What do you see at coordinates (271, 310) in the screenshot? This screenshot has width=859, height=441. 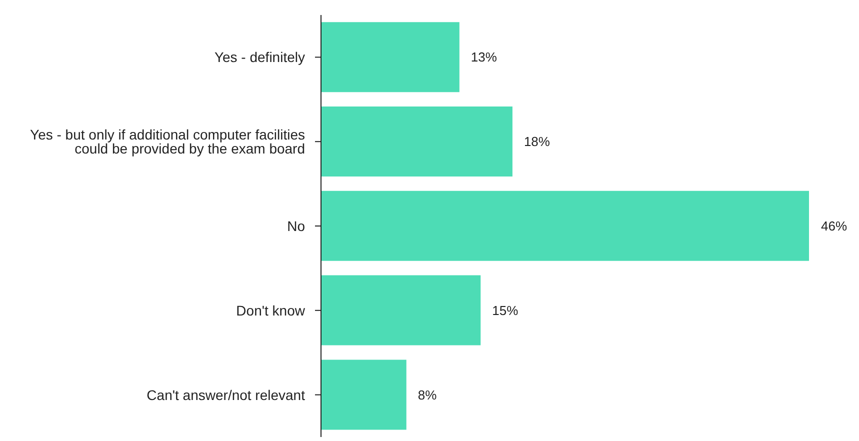 I see `y-tick-label: Don't know` at bounding box center [271, 310].